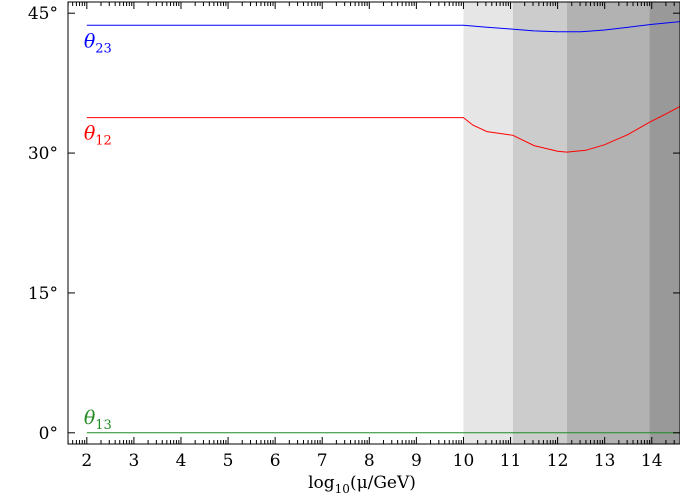 This screenshot has height=500, width=680. Describe the element at coordinates (86, 461) in the screenshot. I see `x-tick-label: 2` at that location.